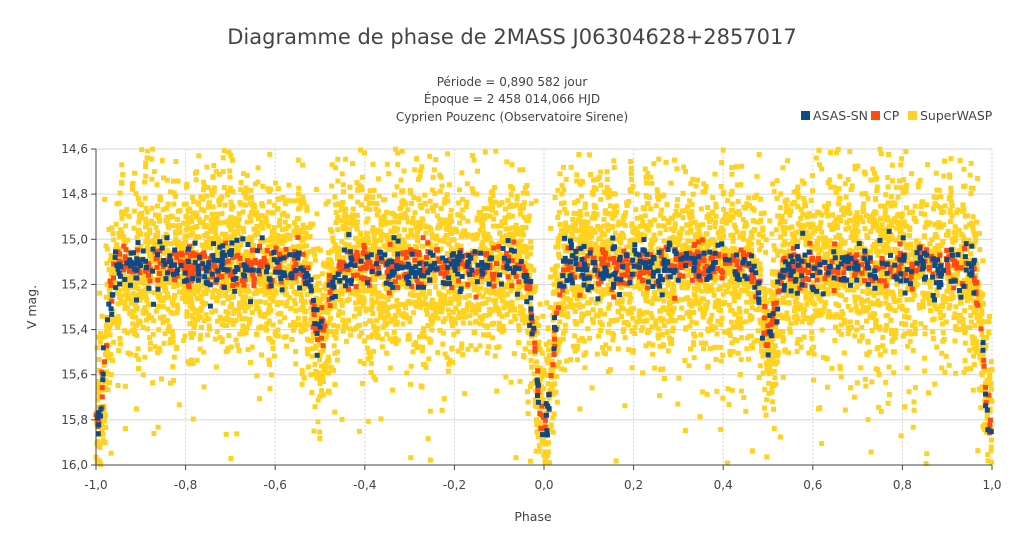 The height and width of the screenshot is (545, 1024). Describe the element at coordinates (840, 115) in the screenshot. I see `legend-label-asas-sn: ASAS-SN` at that location.